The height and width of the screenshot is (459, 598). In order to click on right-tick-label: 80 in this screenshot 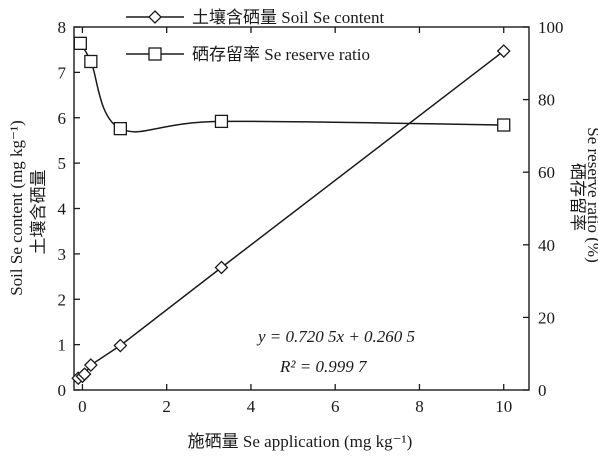, I will do `click(546, 100)`.